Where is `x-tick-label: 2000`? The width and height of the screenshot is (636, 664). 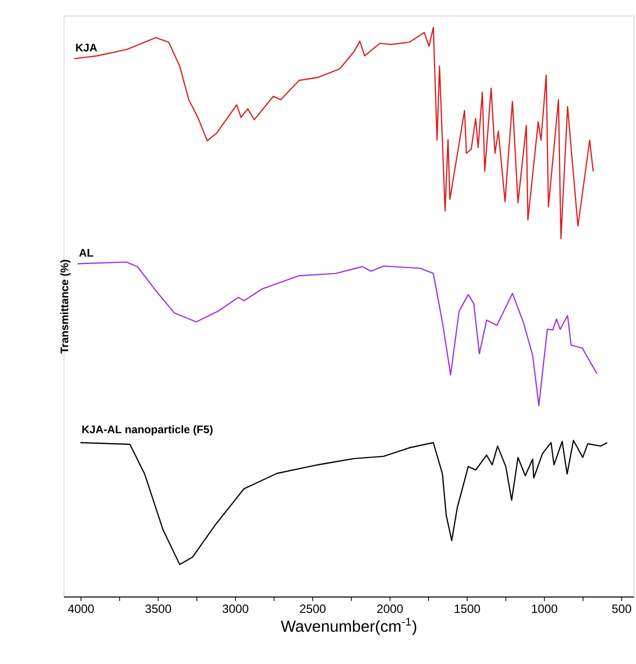 x-tick-label: 2000 is located at coordinates (390, 608).